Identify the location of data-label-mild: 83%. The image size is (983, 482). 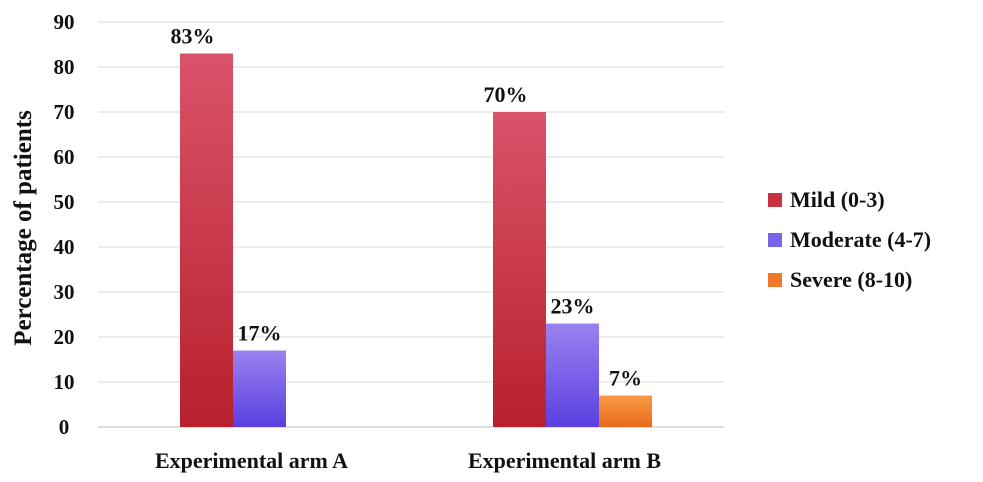
(193, 36).